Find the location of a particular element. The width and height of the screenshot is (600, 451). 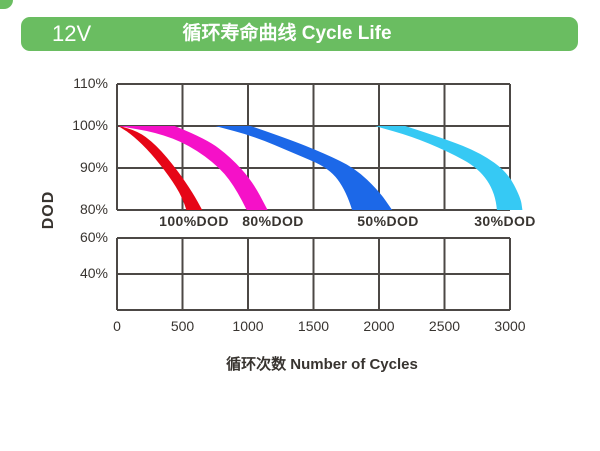

y-tick-90: 90% is located at coordinates (93, 167).